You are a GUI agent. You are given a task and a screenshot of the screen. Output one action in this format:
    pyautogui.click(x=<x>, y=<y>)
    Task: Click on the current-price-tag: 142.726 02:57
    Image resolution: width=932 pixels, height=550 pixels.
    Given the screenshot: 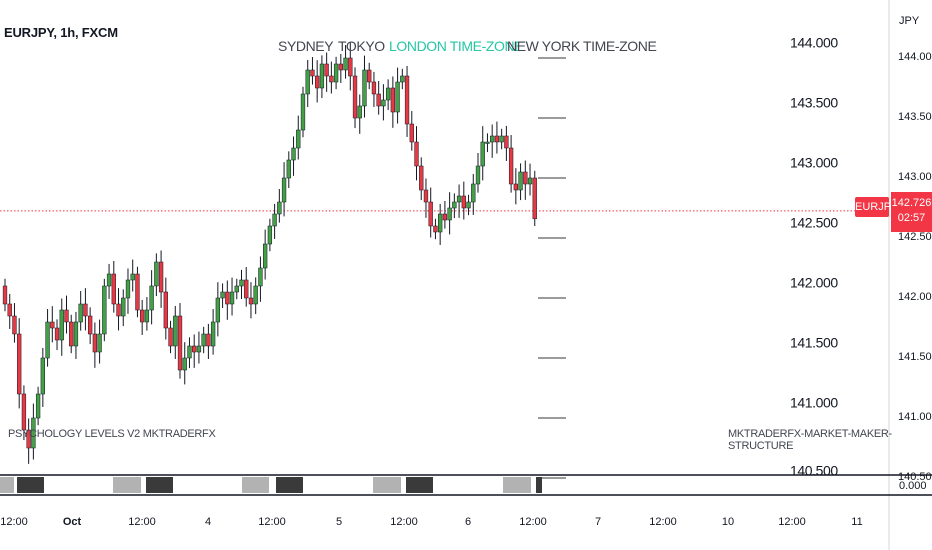 What is the action you would take?
    pyautogui.click(x=911, y=212)
    